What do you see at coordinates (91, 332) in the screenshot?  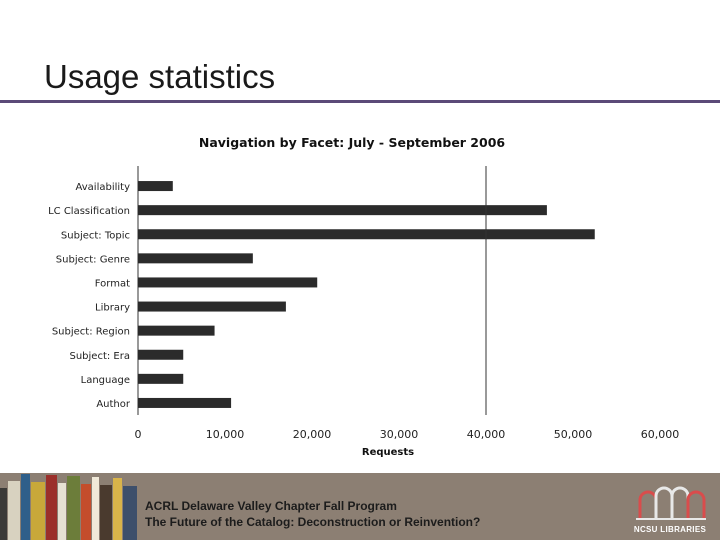 I see `y-tick-label: Subject: Region` at bounding box center [91, 332].